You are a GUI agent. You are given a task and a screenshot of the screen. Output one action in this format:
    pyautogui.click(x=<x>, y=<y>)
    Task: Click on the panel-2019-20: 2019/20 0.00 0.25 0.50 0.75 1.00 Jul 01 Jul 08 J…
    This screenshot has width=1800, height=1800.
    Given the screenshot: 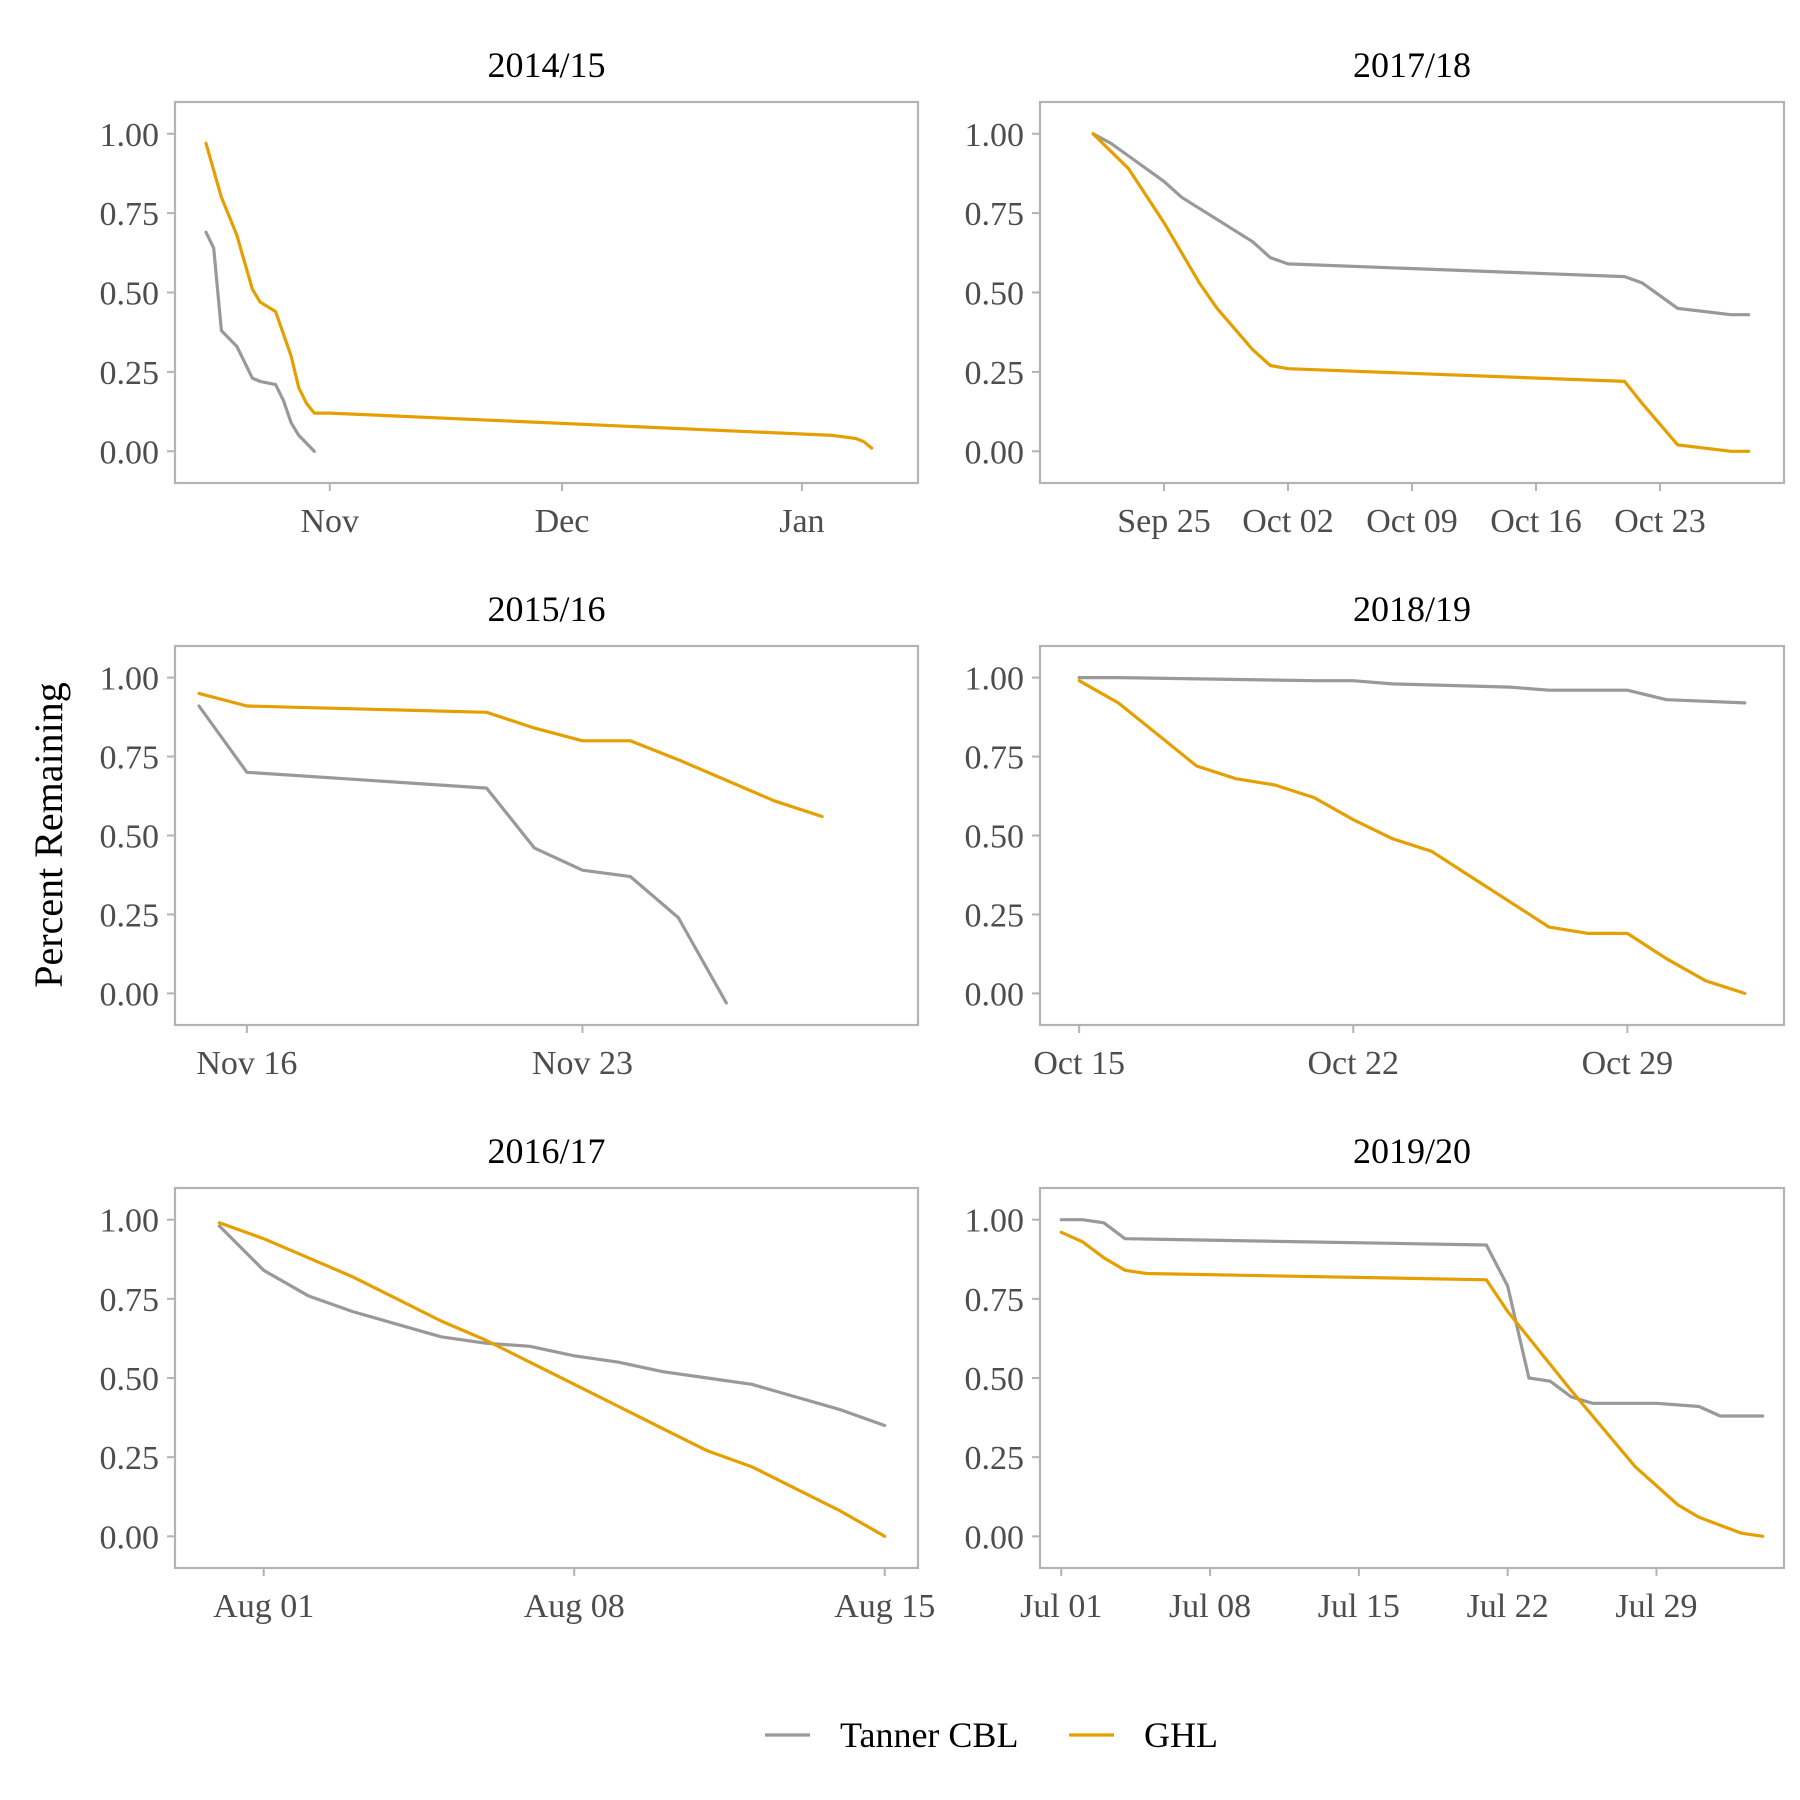 What is the action you would take?
    pyautogui.click(x=1375, y=1378)
    